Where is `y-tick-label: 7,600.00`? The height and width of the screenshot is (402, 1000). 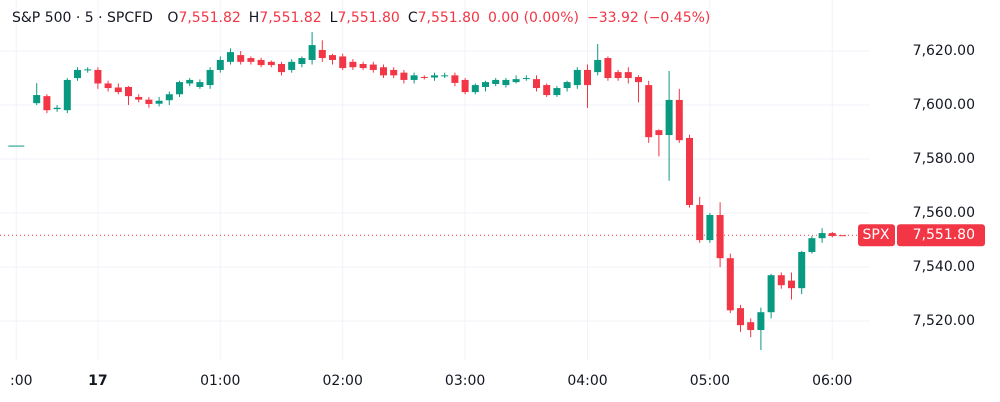 y-tick-label: 7,600.00 is located at coordinates (944, 105).